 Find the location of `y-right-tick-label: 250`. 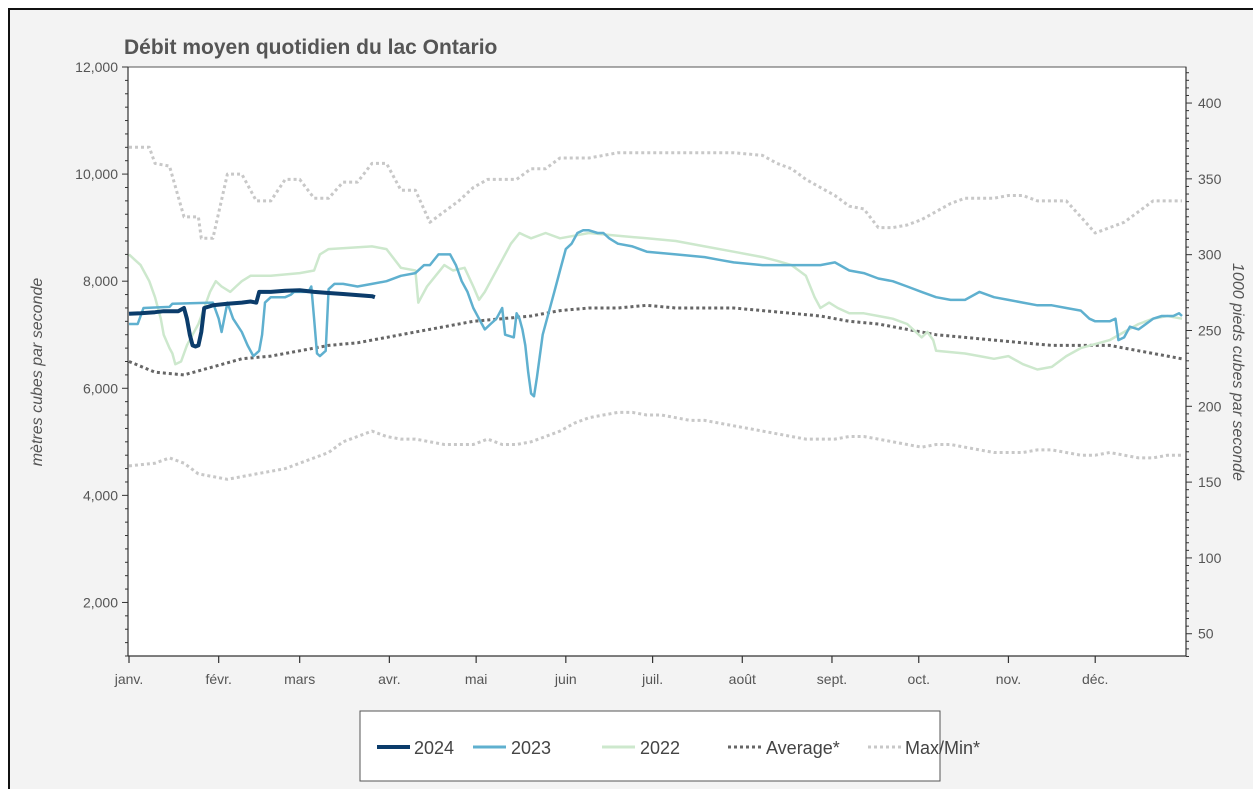

y-right-tick-label: 250 is located at coordinates (1210, 330).